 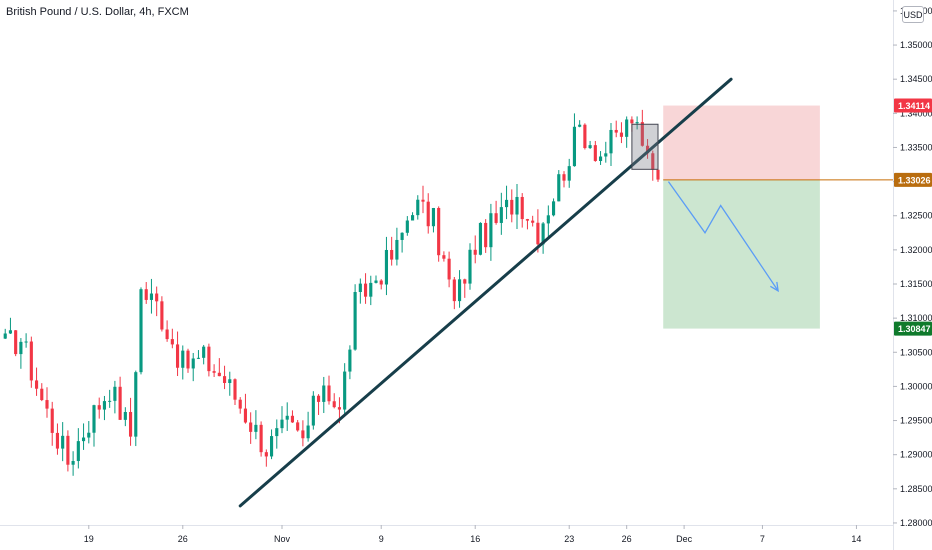 What do you see at coordinates (916, 352) in the screenshot?
I see `price-tick-label: 1.30500` at bounding box center [916, 352].